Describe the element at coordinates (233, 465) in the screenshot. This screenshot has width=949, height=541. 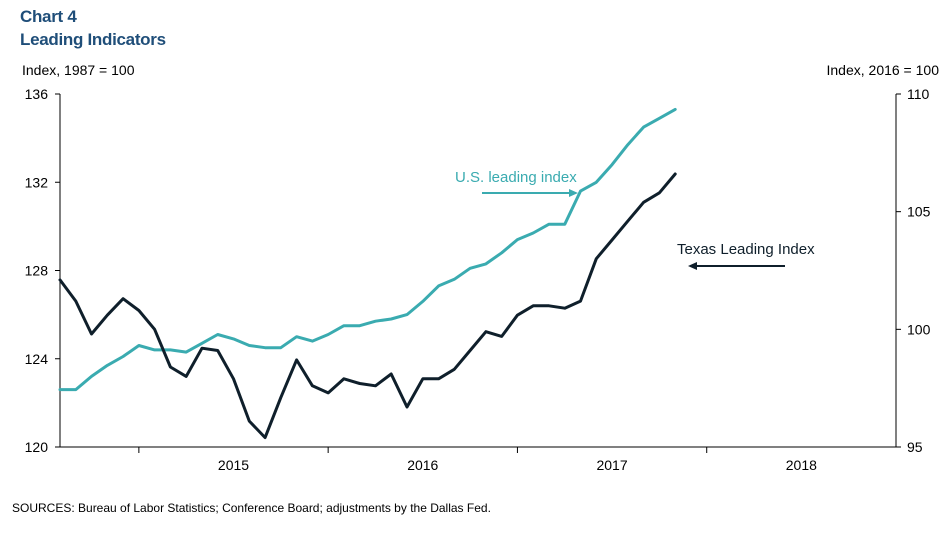
I see `x-tick-label: 2015` at that location.